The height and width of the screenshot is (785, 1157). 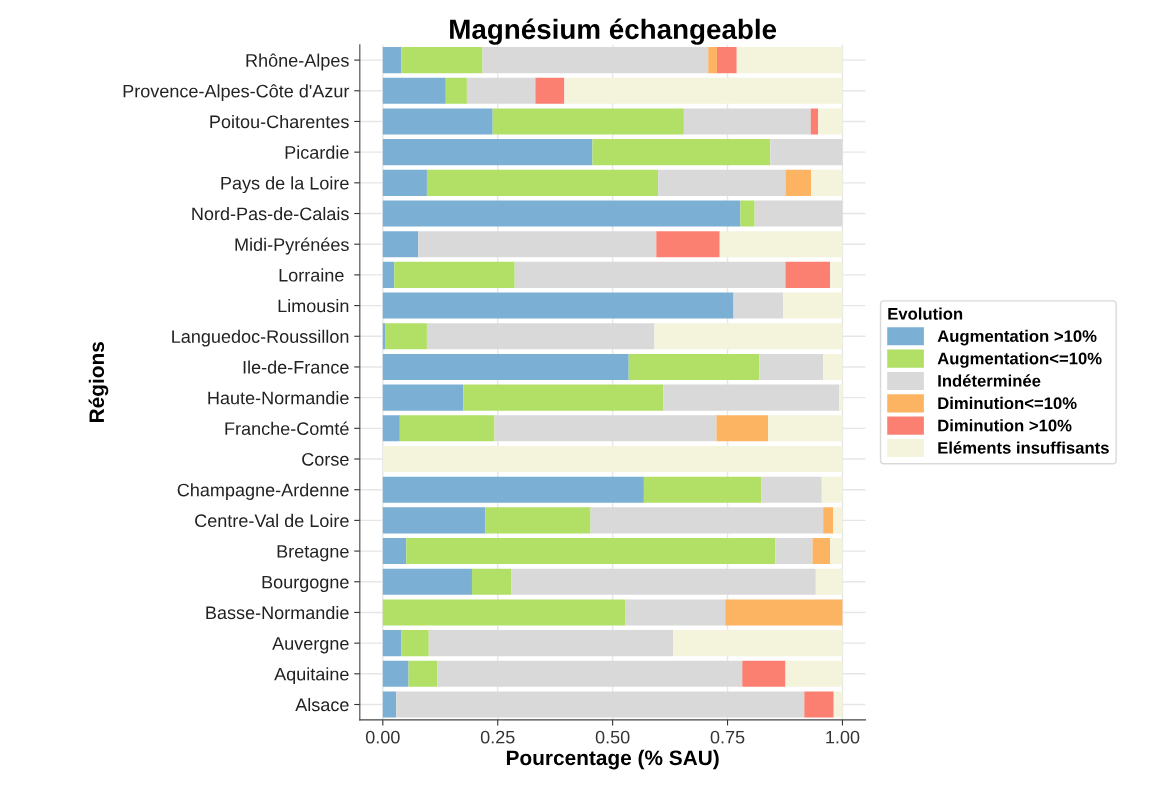 What do you see at coordinates (1023, 447) in the screenshot?
I see `legend-label: Eléments insuffisants` at bounding box center [1023, 447].